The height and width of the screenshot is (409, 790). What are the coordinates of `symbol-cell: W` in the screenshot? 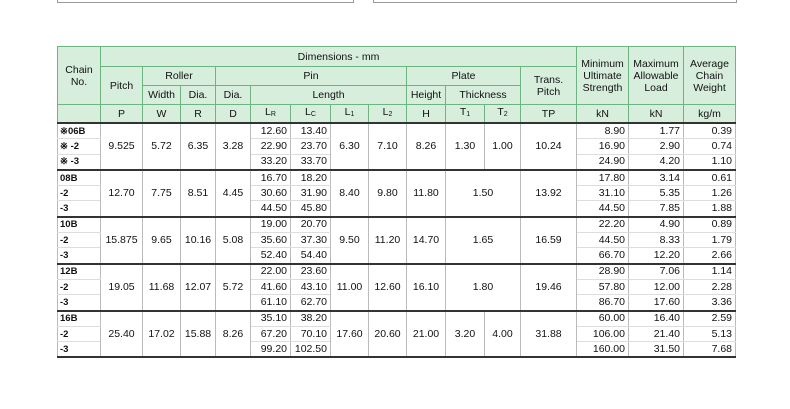 It's located at (161, 114).